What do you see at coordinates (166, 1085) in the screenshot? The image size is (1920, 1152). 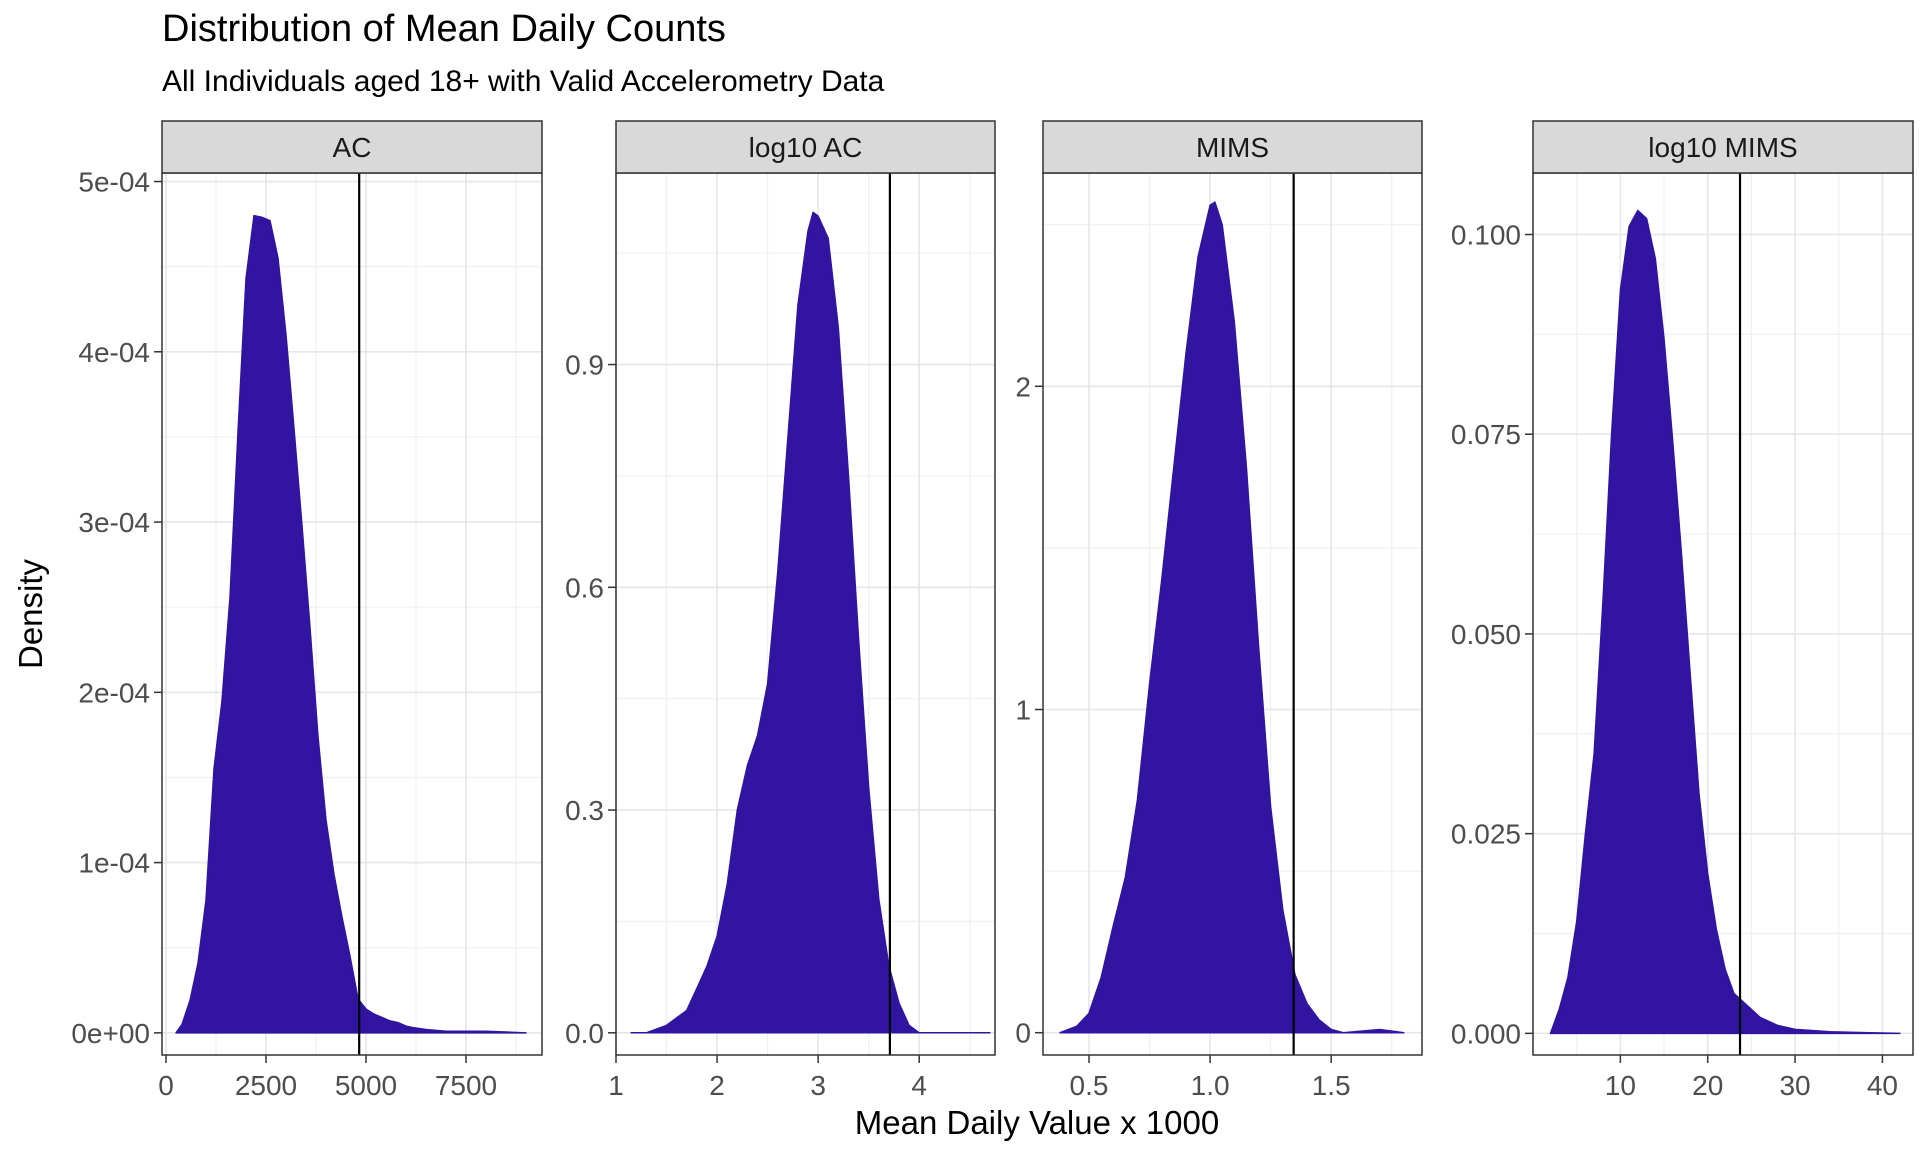 I see `x-tick-label: 0` at bounding box center [166, 1085].